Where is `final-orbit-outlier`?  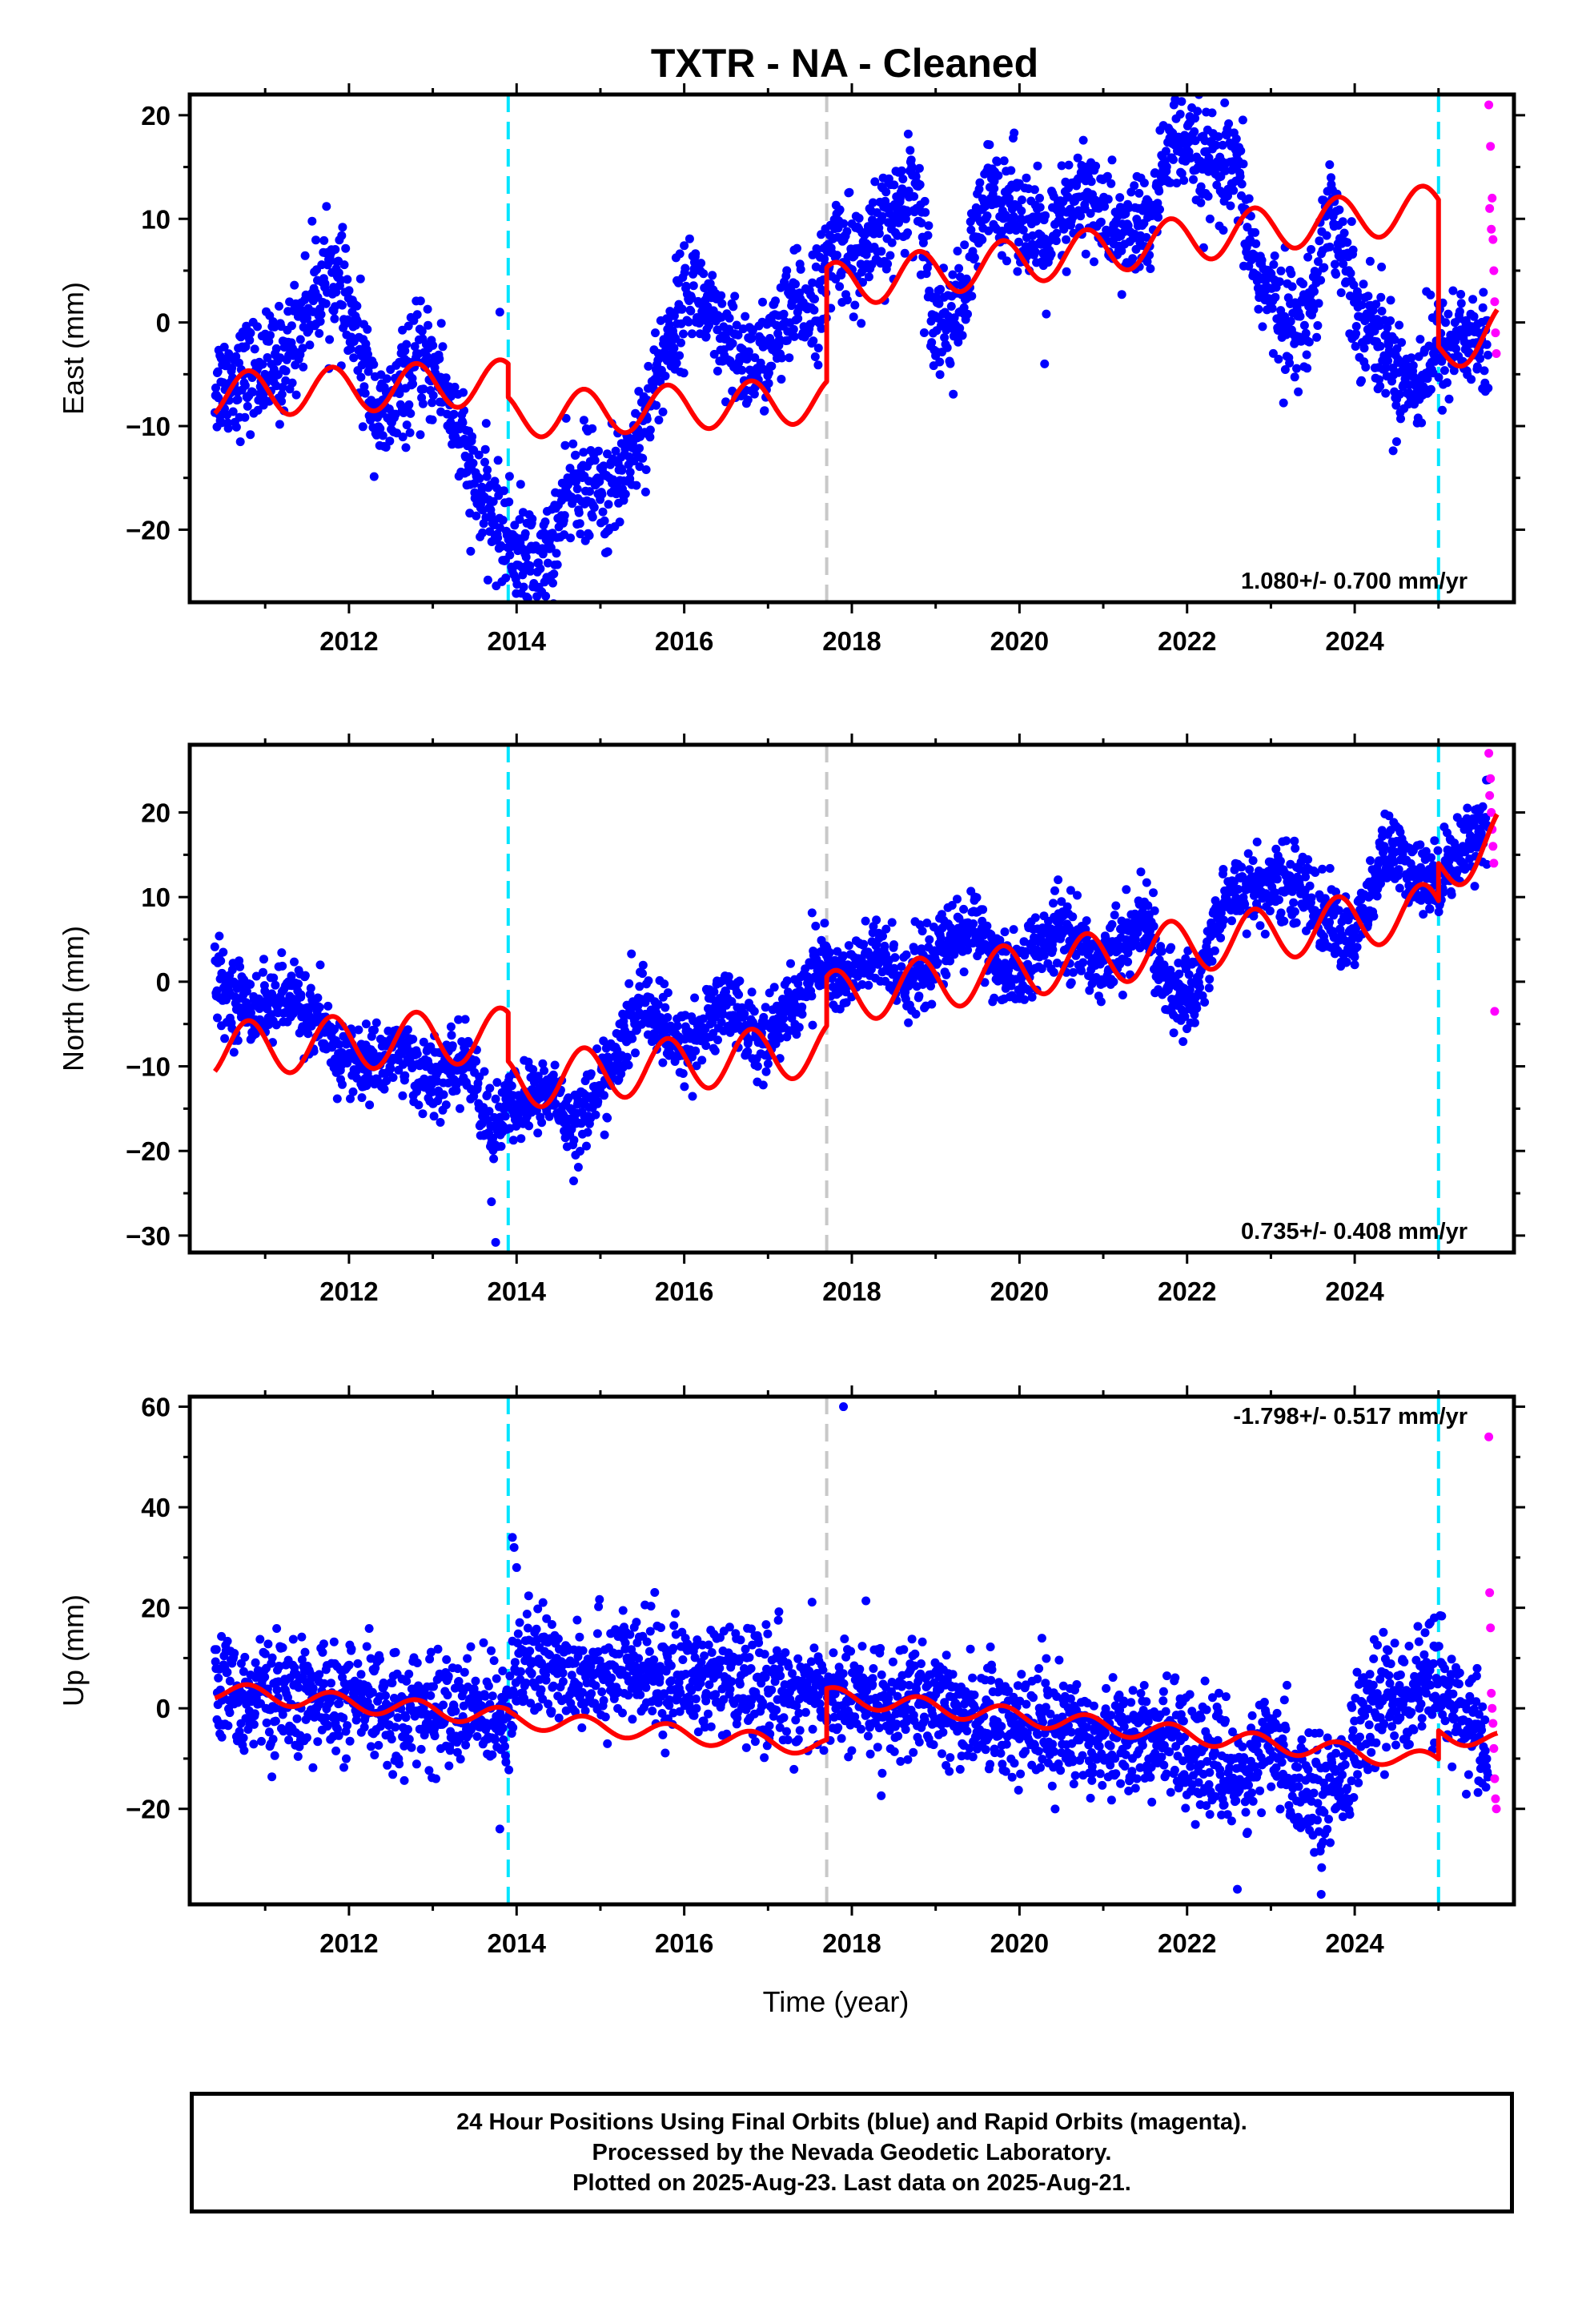 final-orbit-outlier is located at coordinates (1045, 363).